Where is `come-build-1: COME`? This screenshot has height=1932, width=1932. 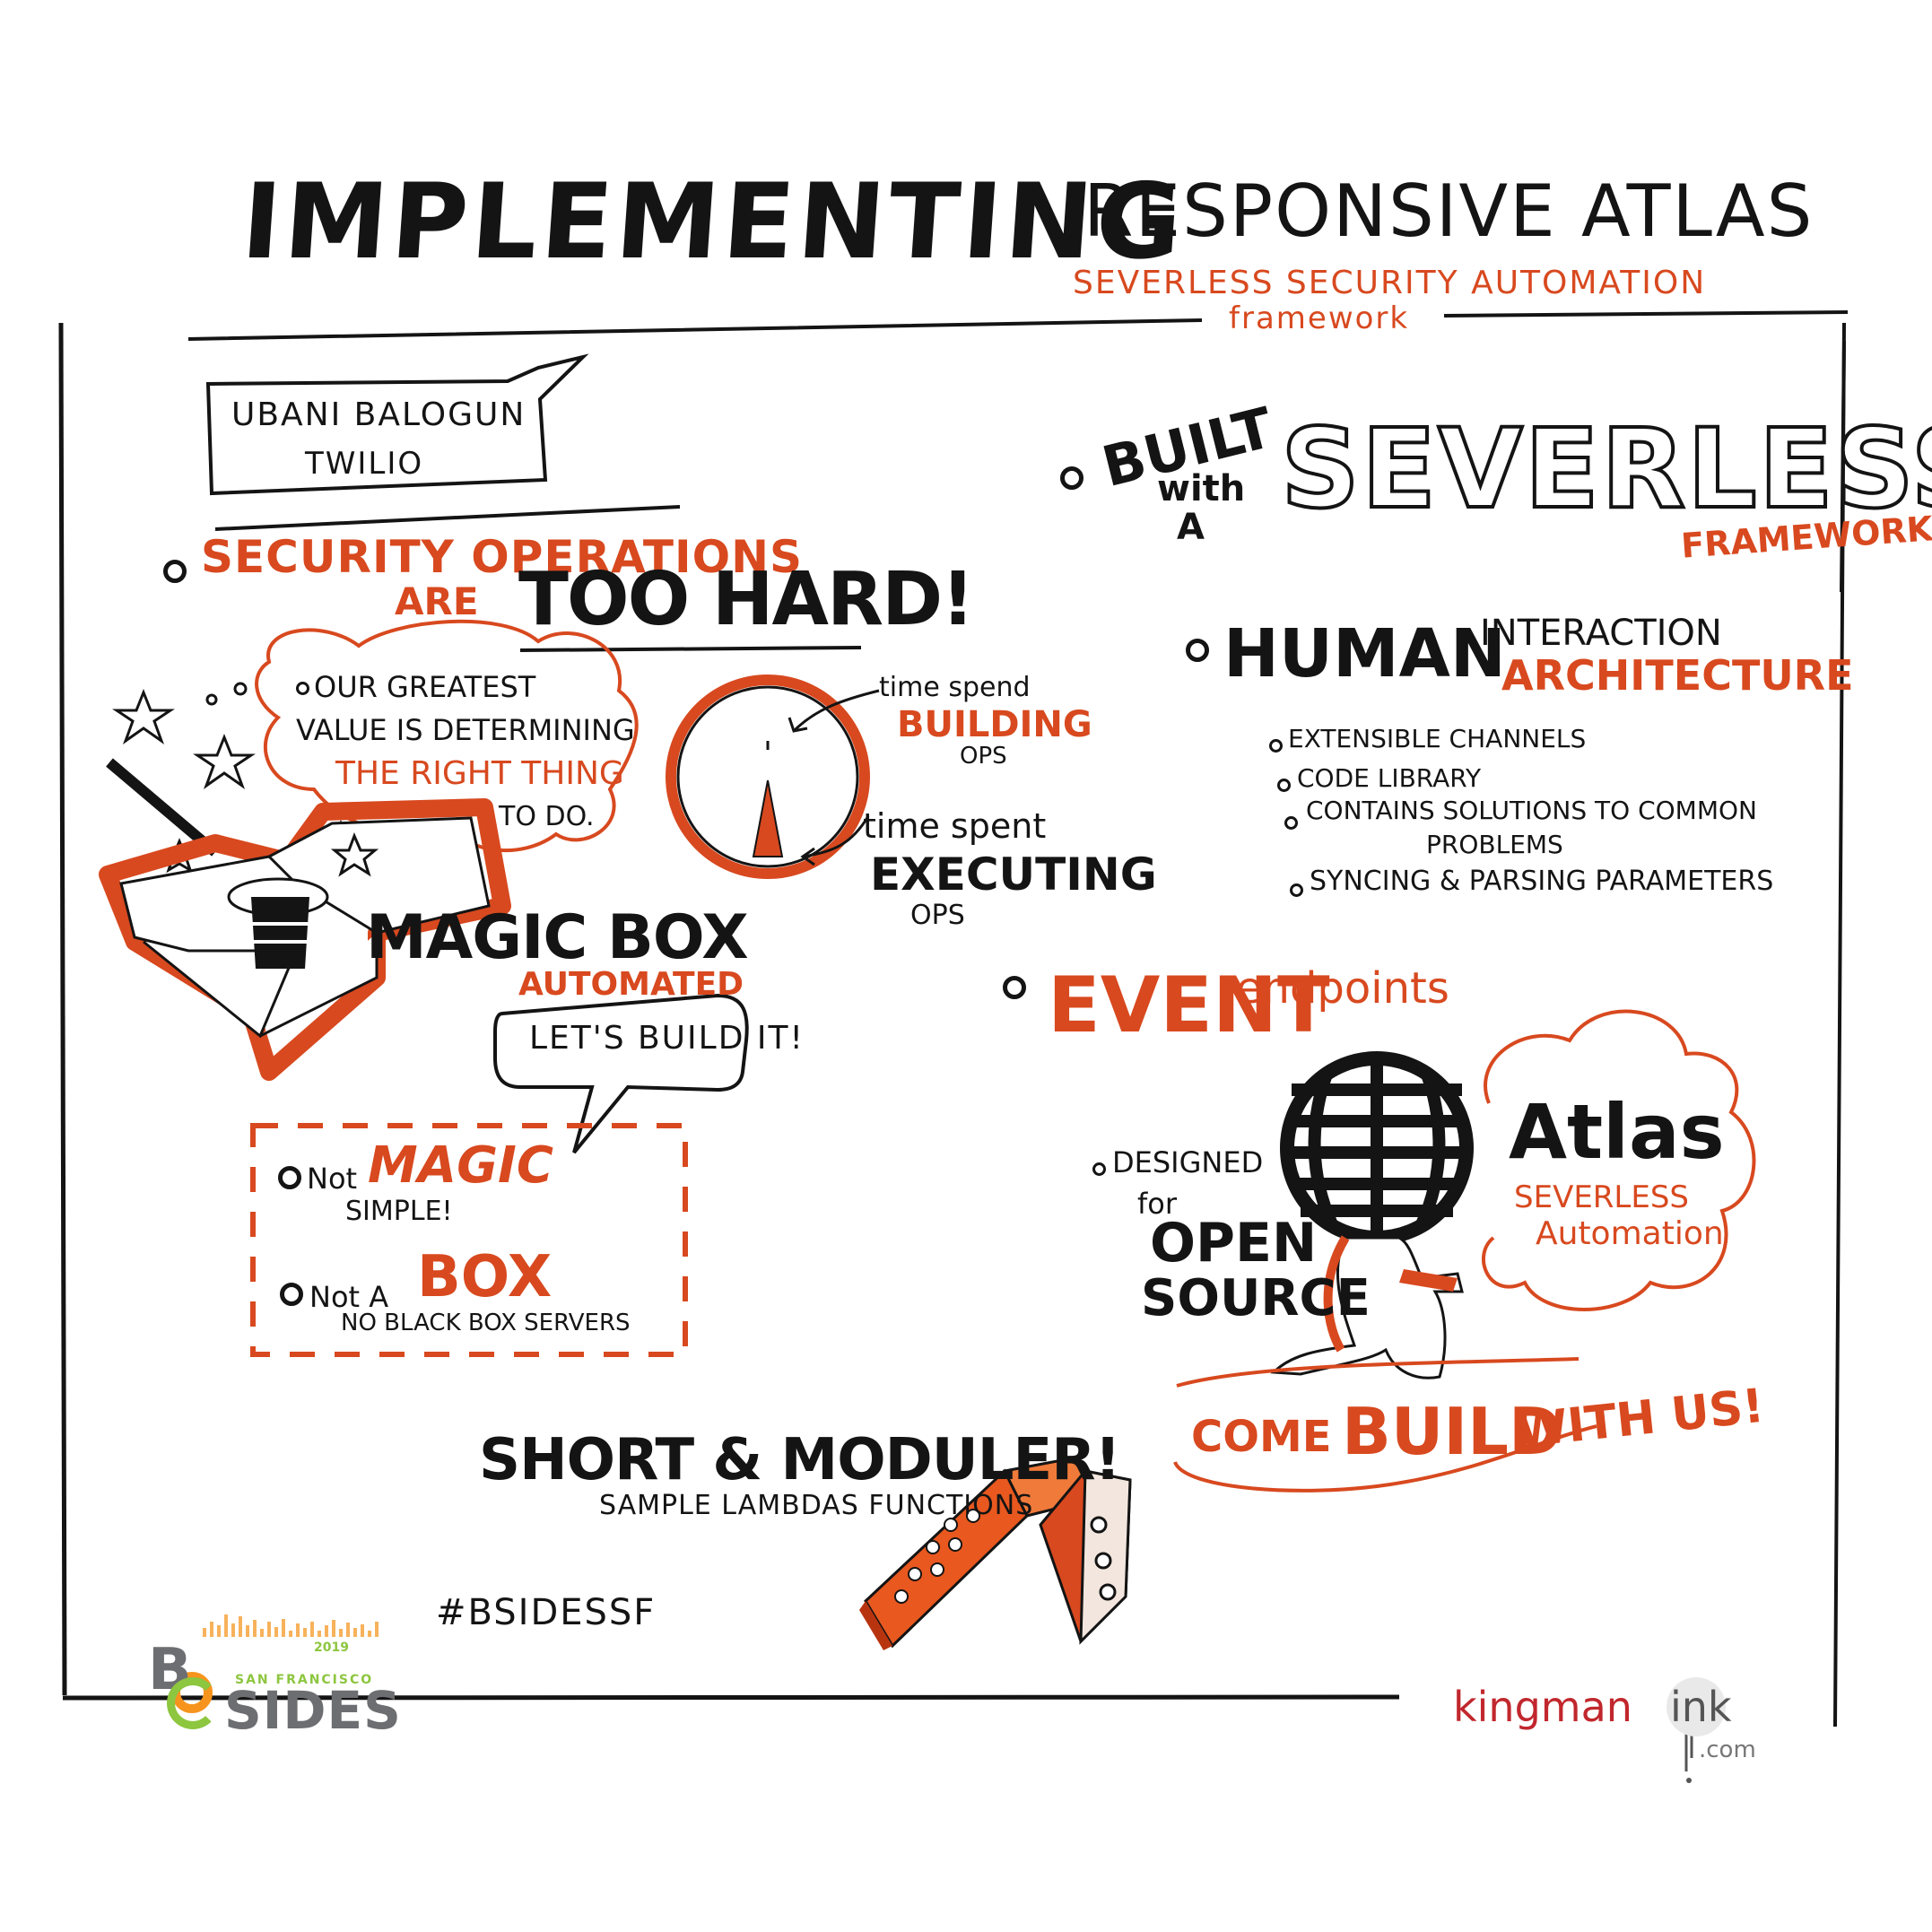 come-build-1: COME is located at coordinates (1261, 1437).